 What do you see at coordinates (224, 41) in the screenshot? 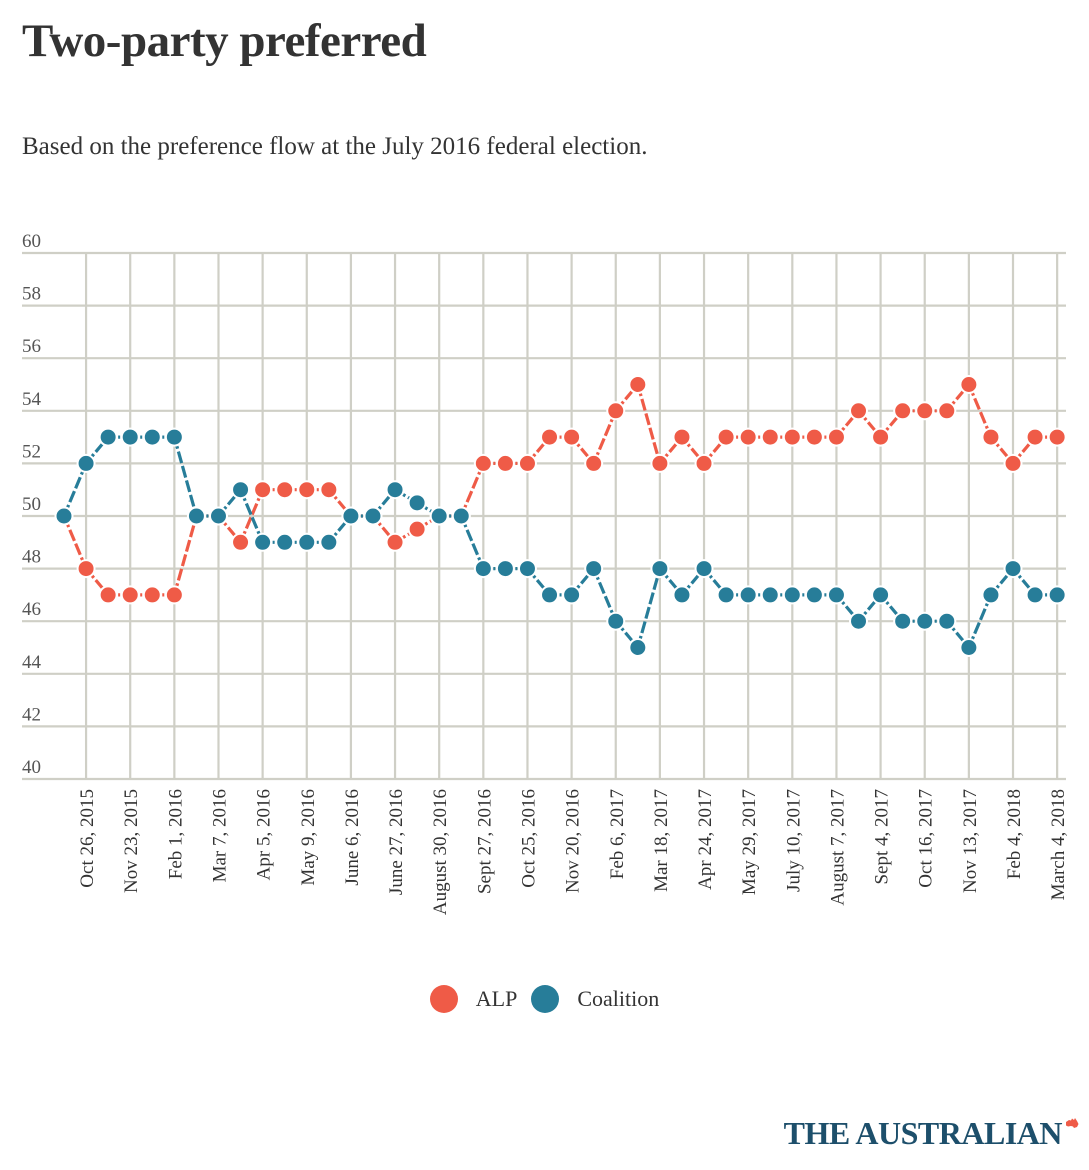
I see `chart-title: Two-party preferred` at bounding box center [224, 41].